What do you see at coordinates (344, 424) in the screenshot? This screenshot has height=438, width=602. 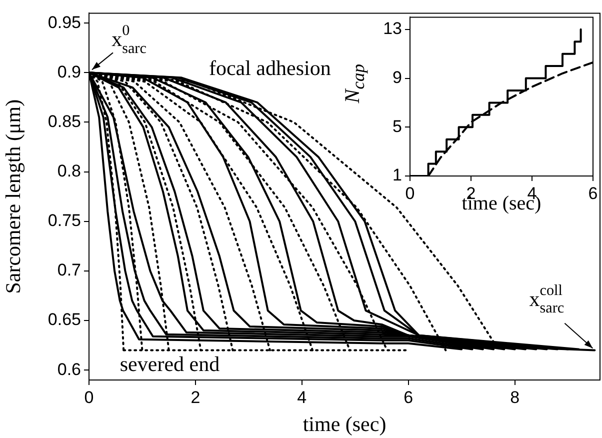 I see `x-axis-title: time (sec)` at bounding box center [344, 424].